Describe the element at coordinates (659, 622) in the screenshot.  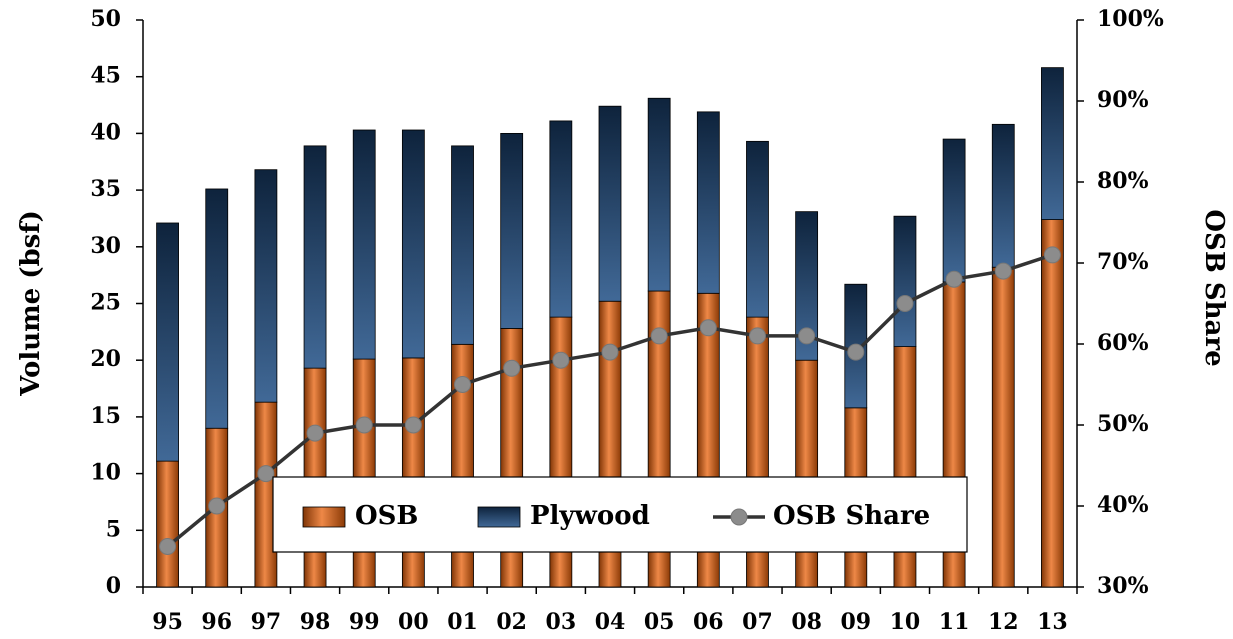
I see `x-tick-label: 05` at that location.